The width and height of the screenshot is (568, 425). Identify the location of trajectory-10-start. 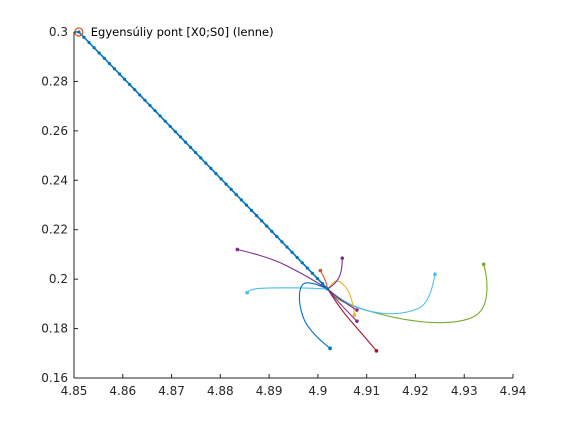
(357, 310).